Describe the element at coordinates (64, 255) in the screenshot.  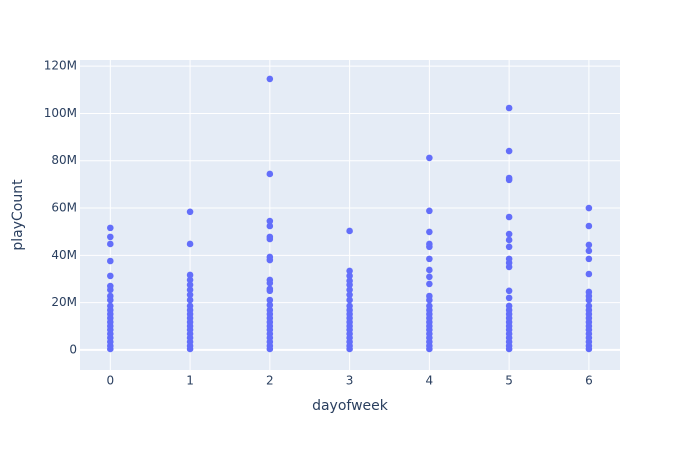
I see `y-tick-label: 40M` at that location.